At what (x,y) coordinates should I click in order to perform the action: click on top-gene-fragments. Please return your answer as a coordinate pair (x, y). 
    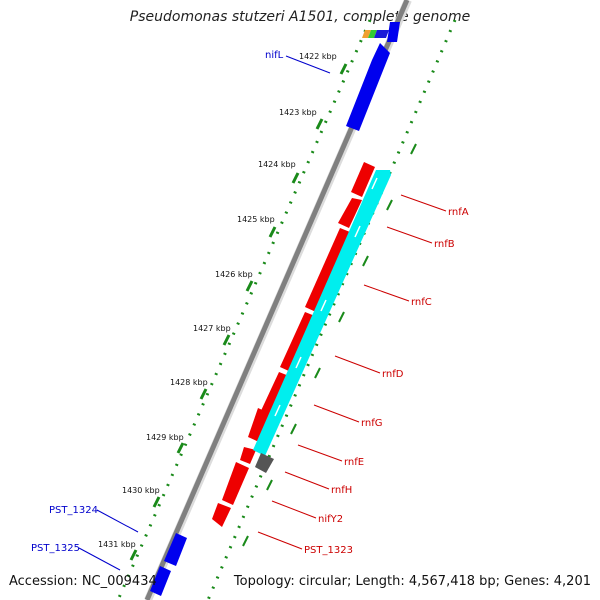
    Looking at the image, I should click on (381, 32).